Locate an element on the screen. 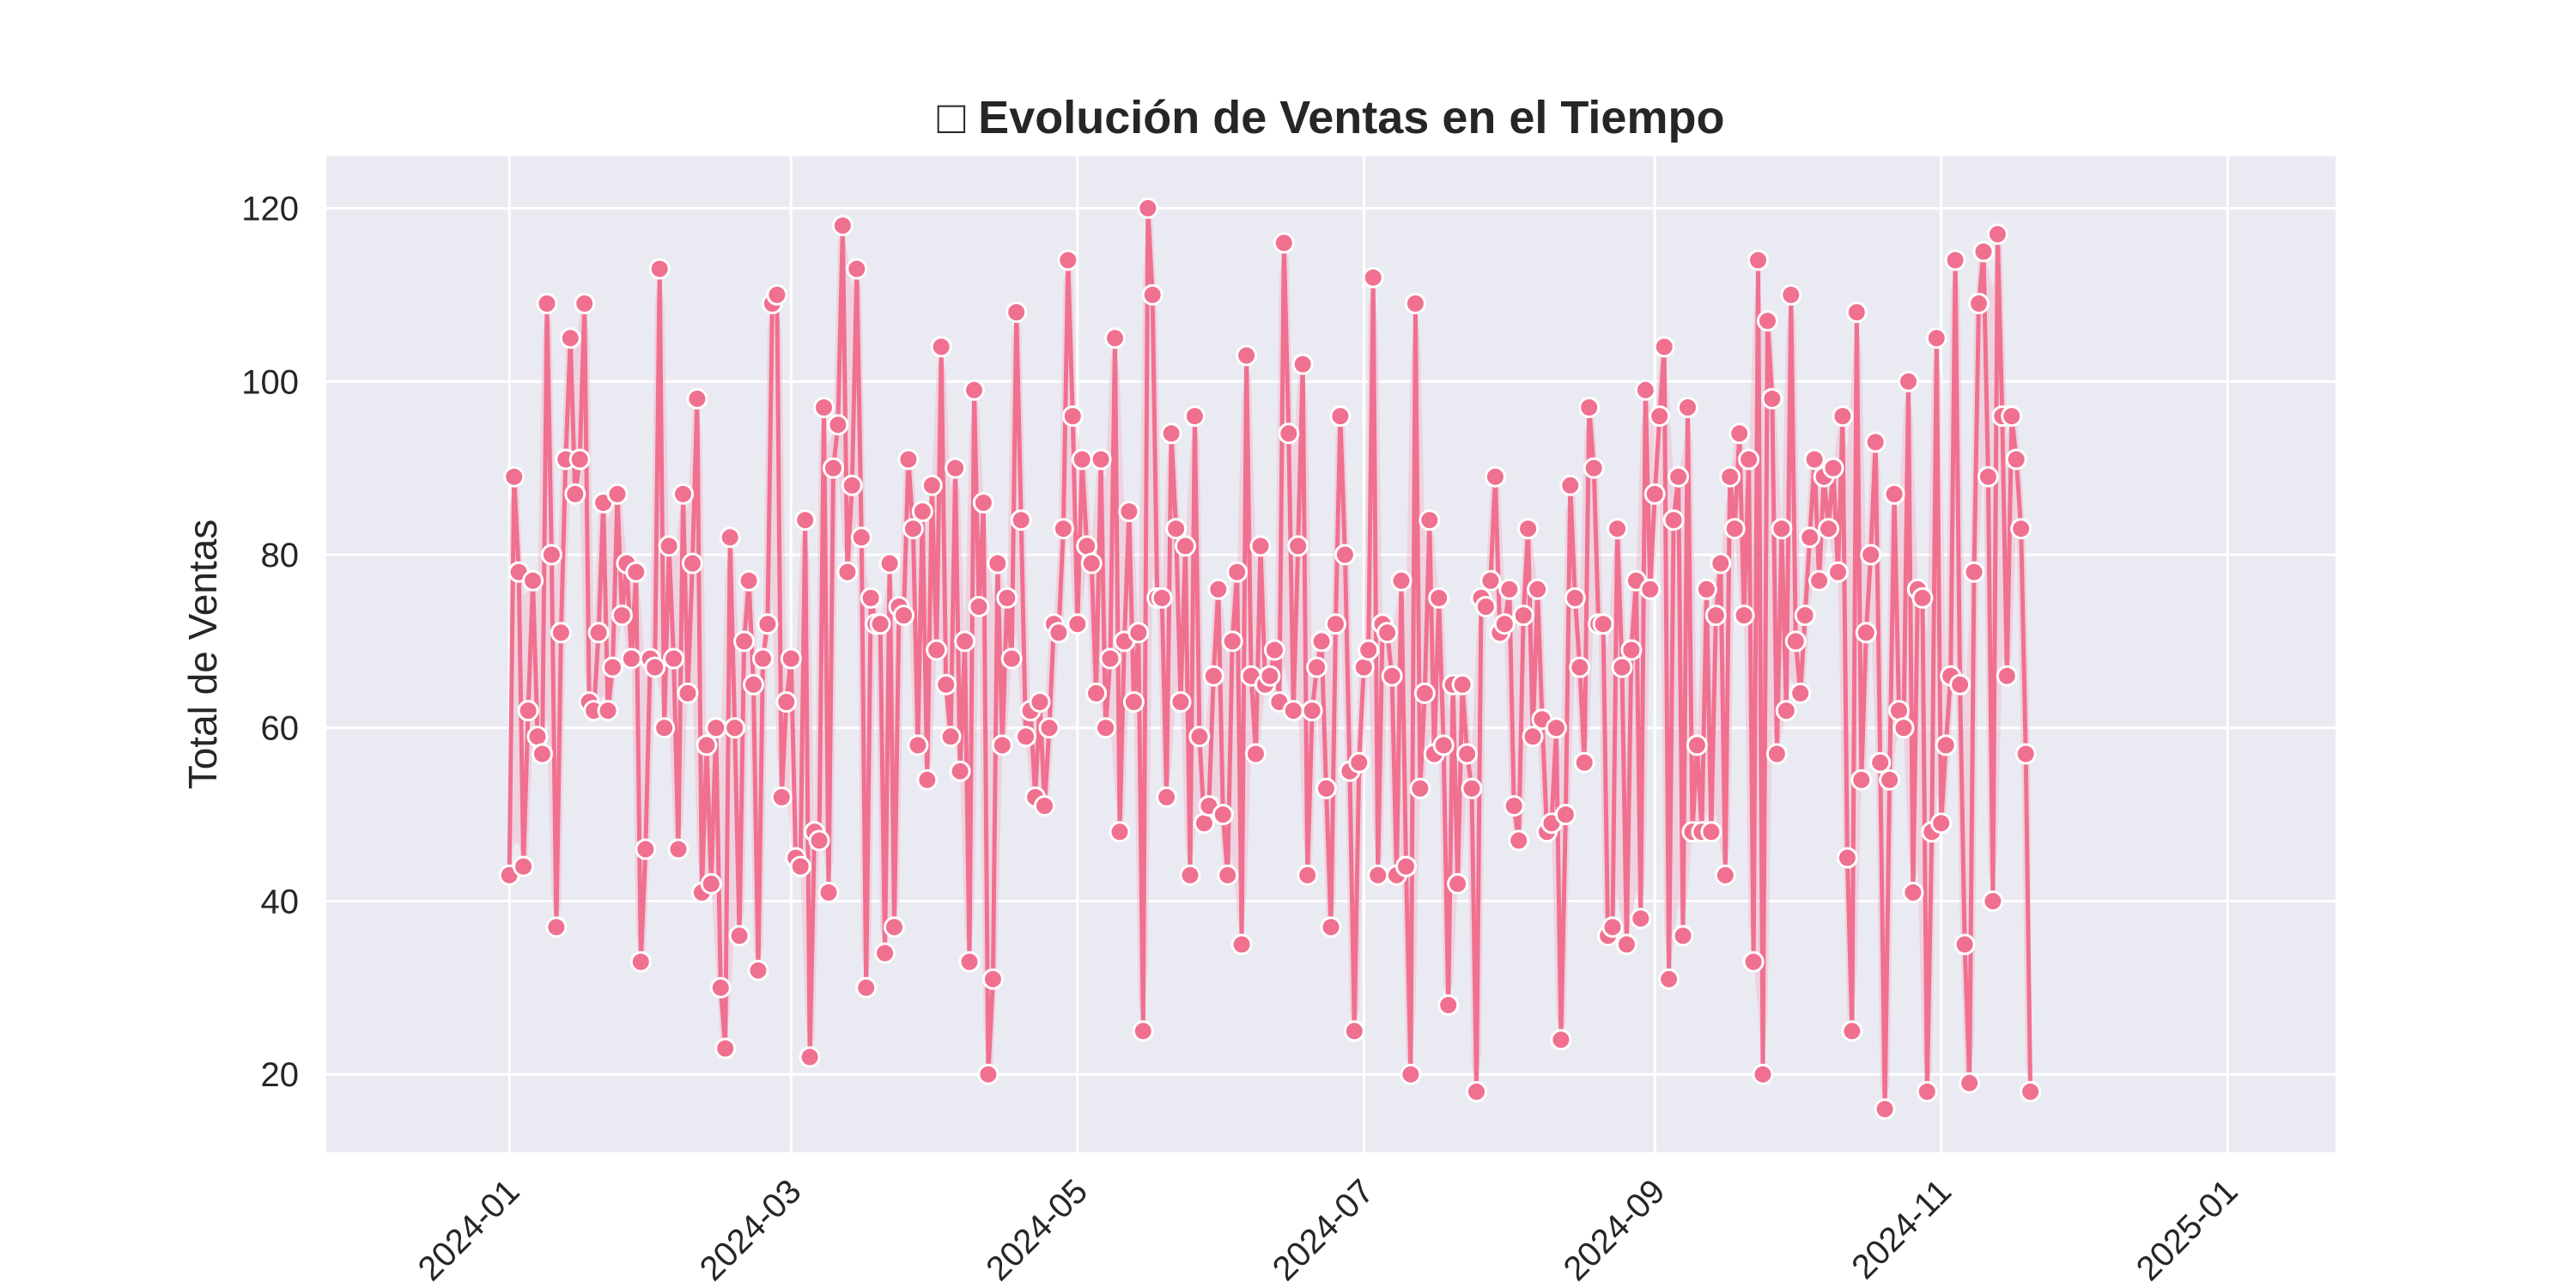  x-tick-label: 2024-03 is located at coordinates (751, 1230).